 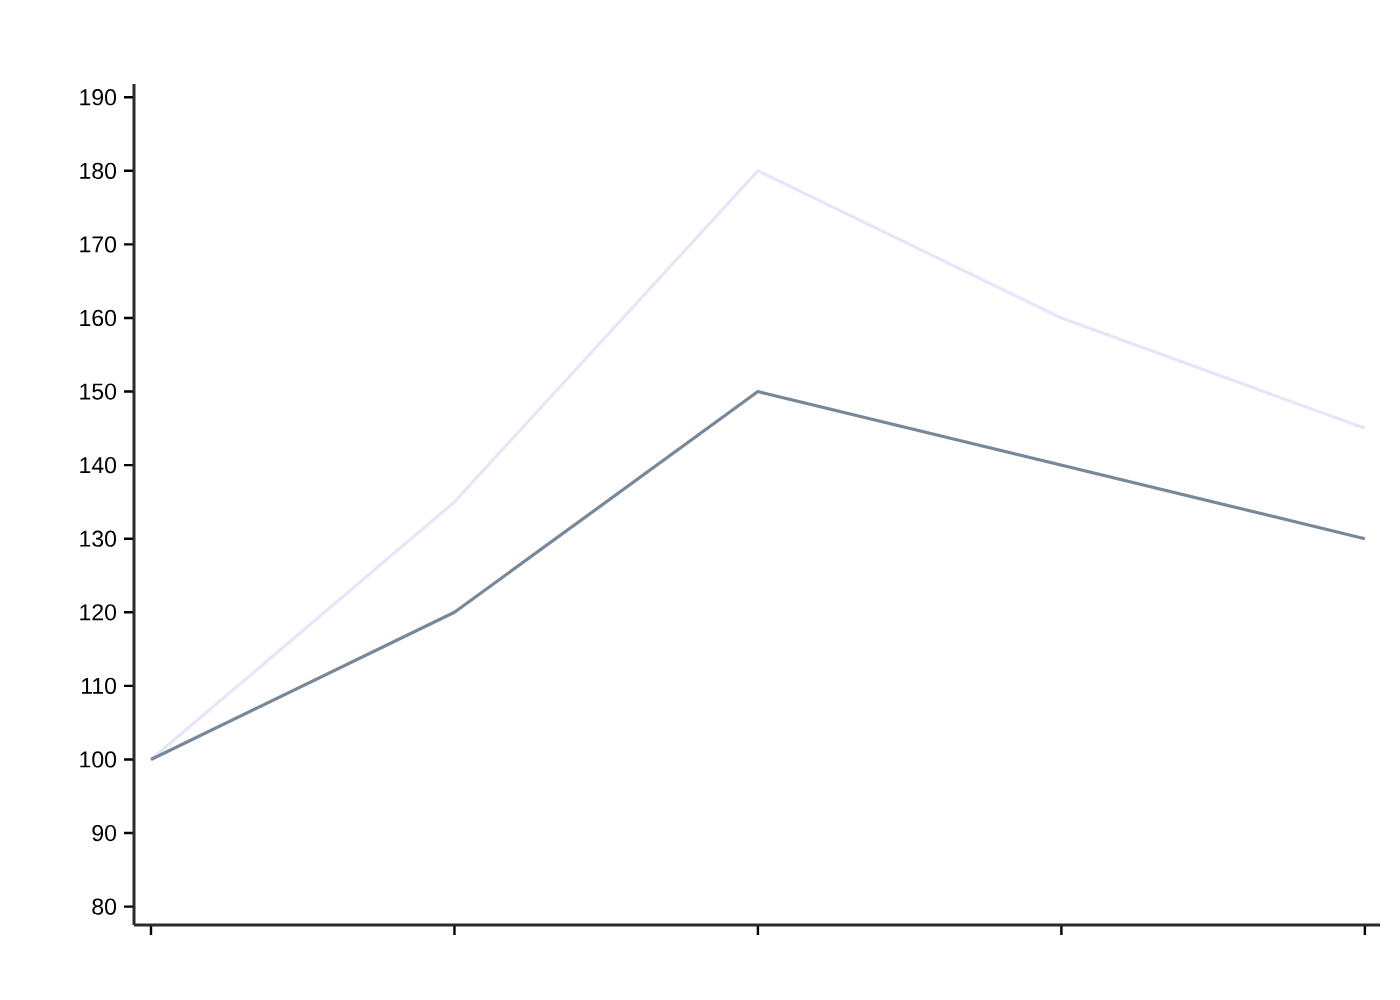 I want to click on y-tick-label: 170, so click(x=98, y=244).